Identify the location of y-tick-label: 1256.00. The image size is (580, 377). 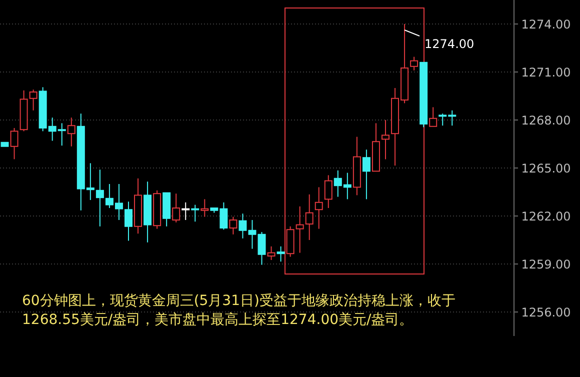
(546, 313).